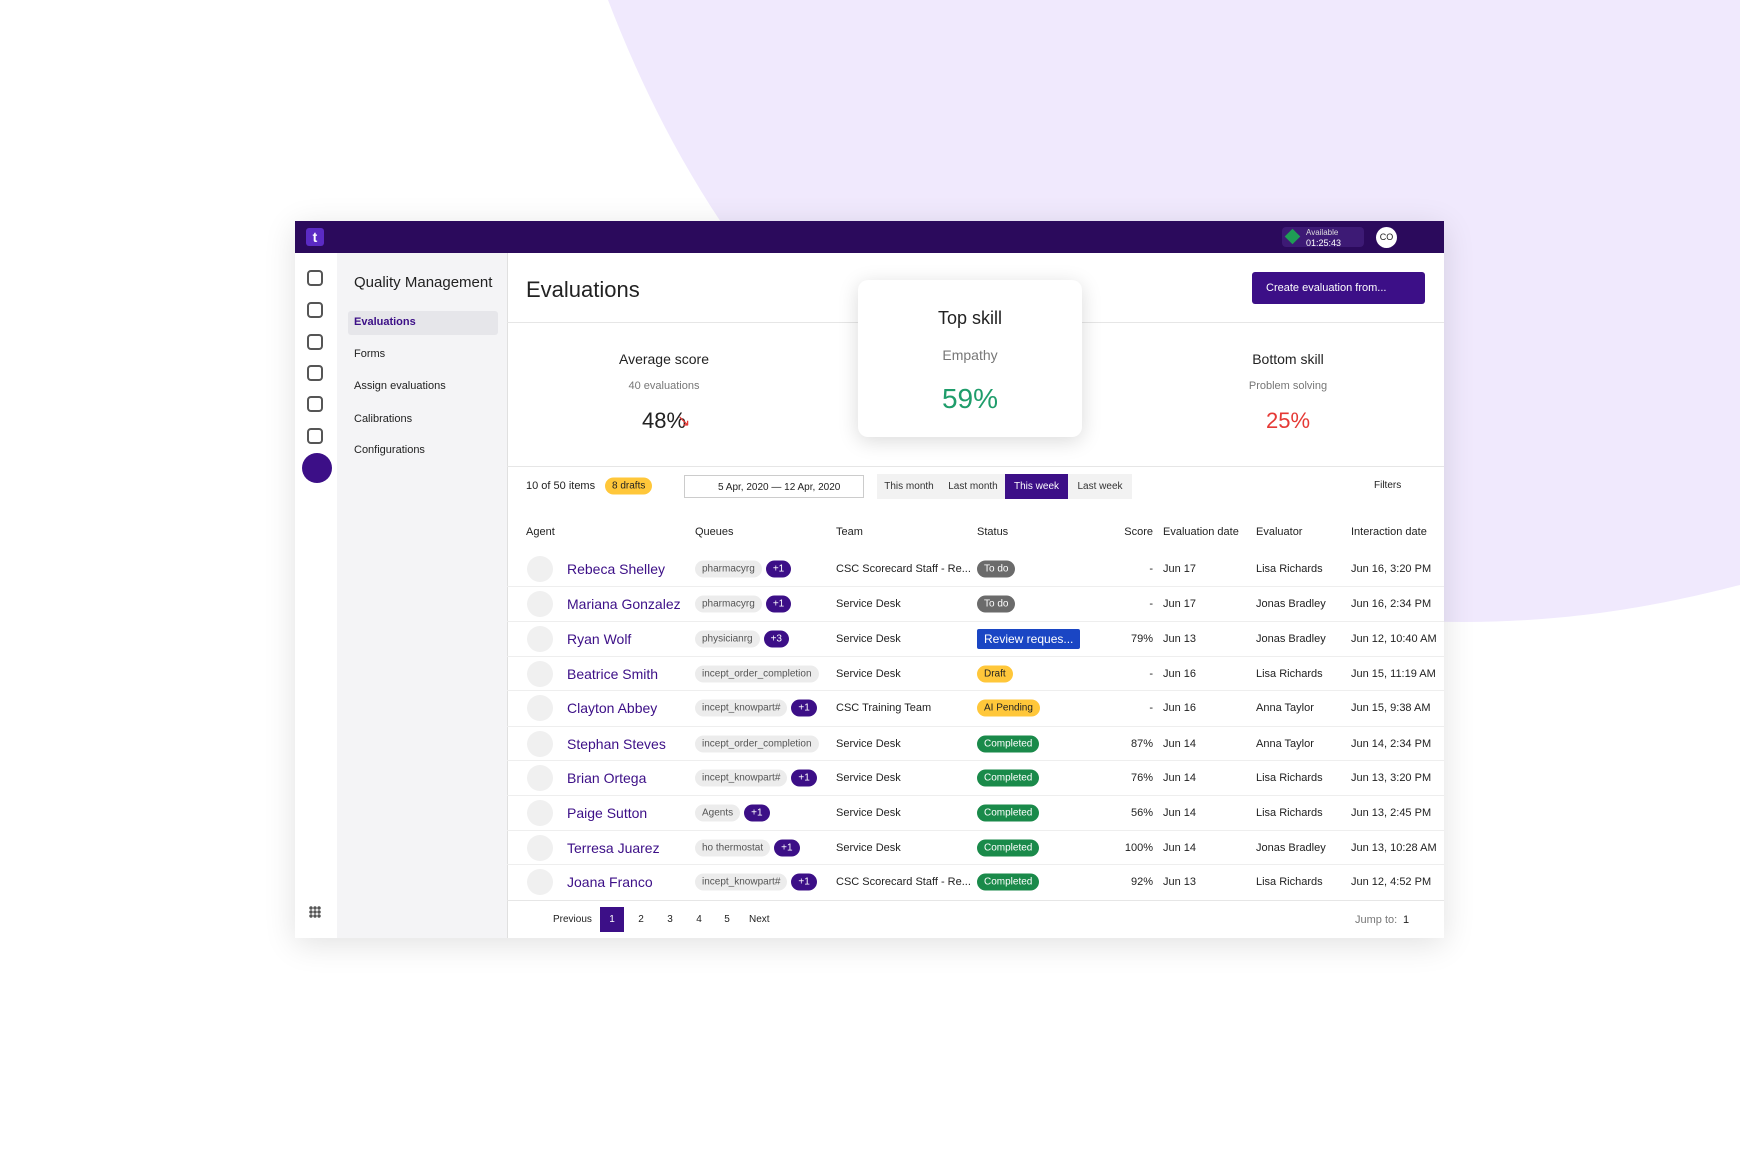 The image size is (1740, 1160). What do you see at coordinates (1138, 532) in the screenshot?
I see `column-header: Score` at bounding box center [1138, 532].